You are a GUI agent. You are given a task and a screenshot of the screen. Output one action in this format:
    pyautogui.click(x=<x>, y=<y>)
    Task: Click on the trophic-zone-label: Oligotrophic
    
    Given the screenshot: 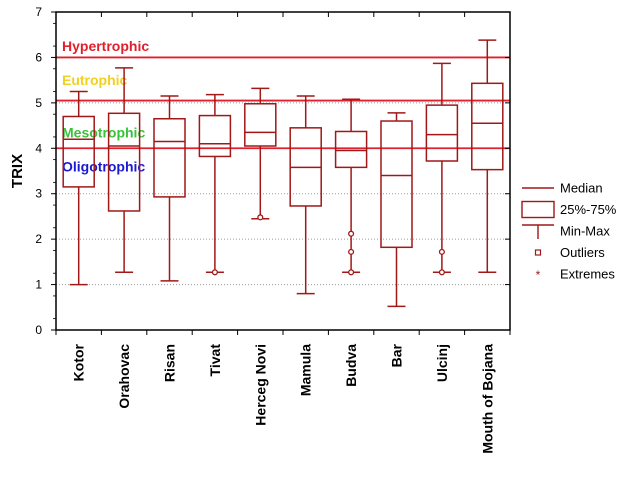 What is the action you would take?
    pyautogui.click(x=103, y=166)
    